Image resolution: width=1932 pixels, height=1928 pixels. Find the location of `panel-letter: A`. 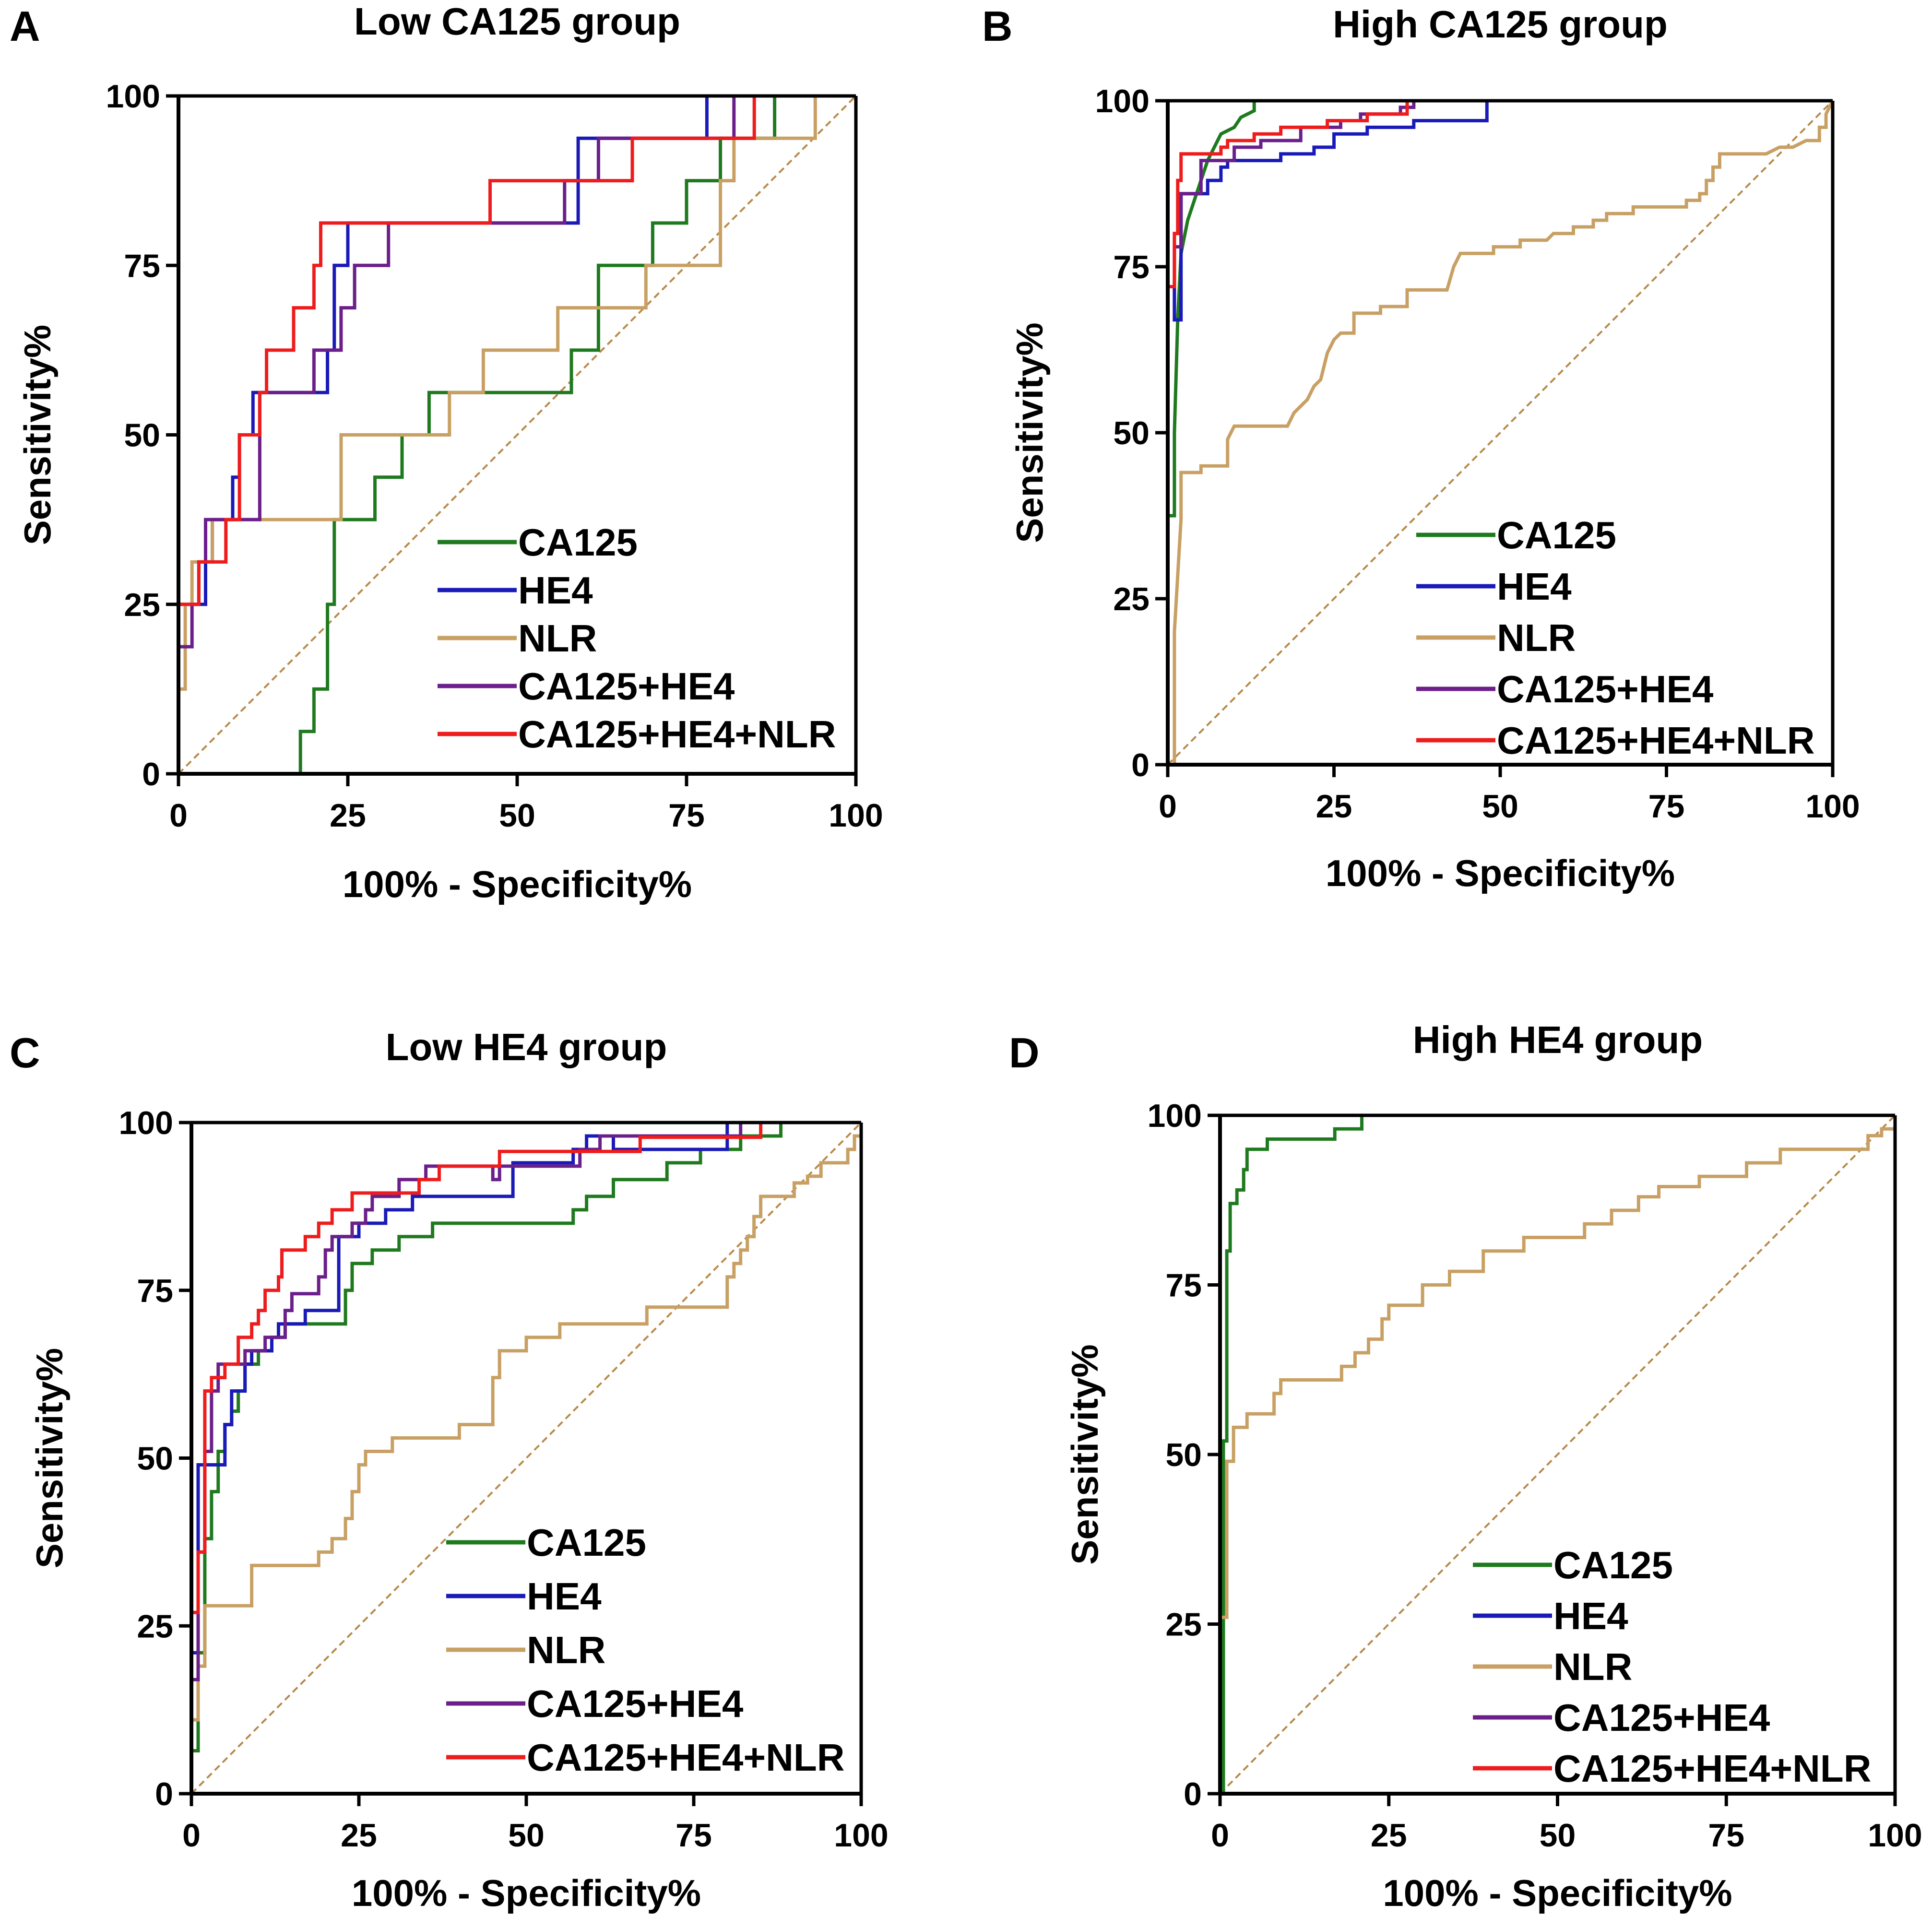

panel-letter: A is located at coordinates (25, 26).